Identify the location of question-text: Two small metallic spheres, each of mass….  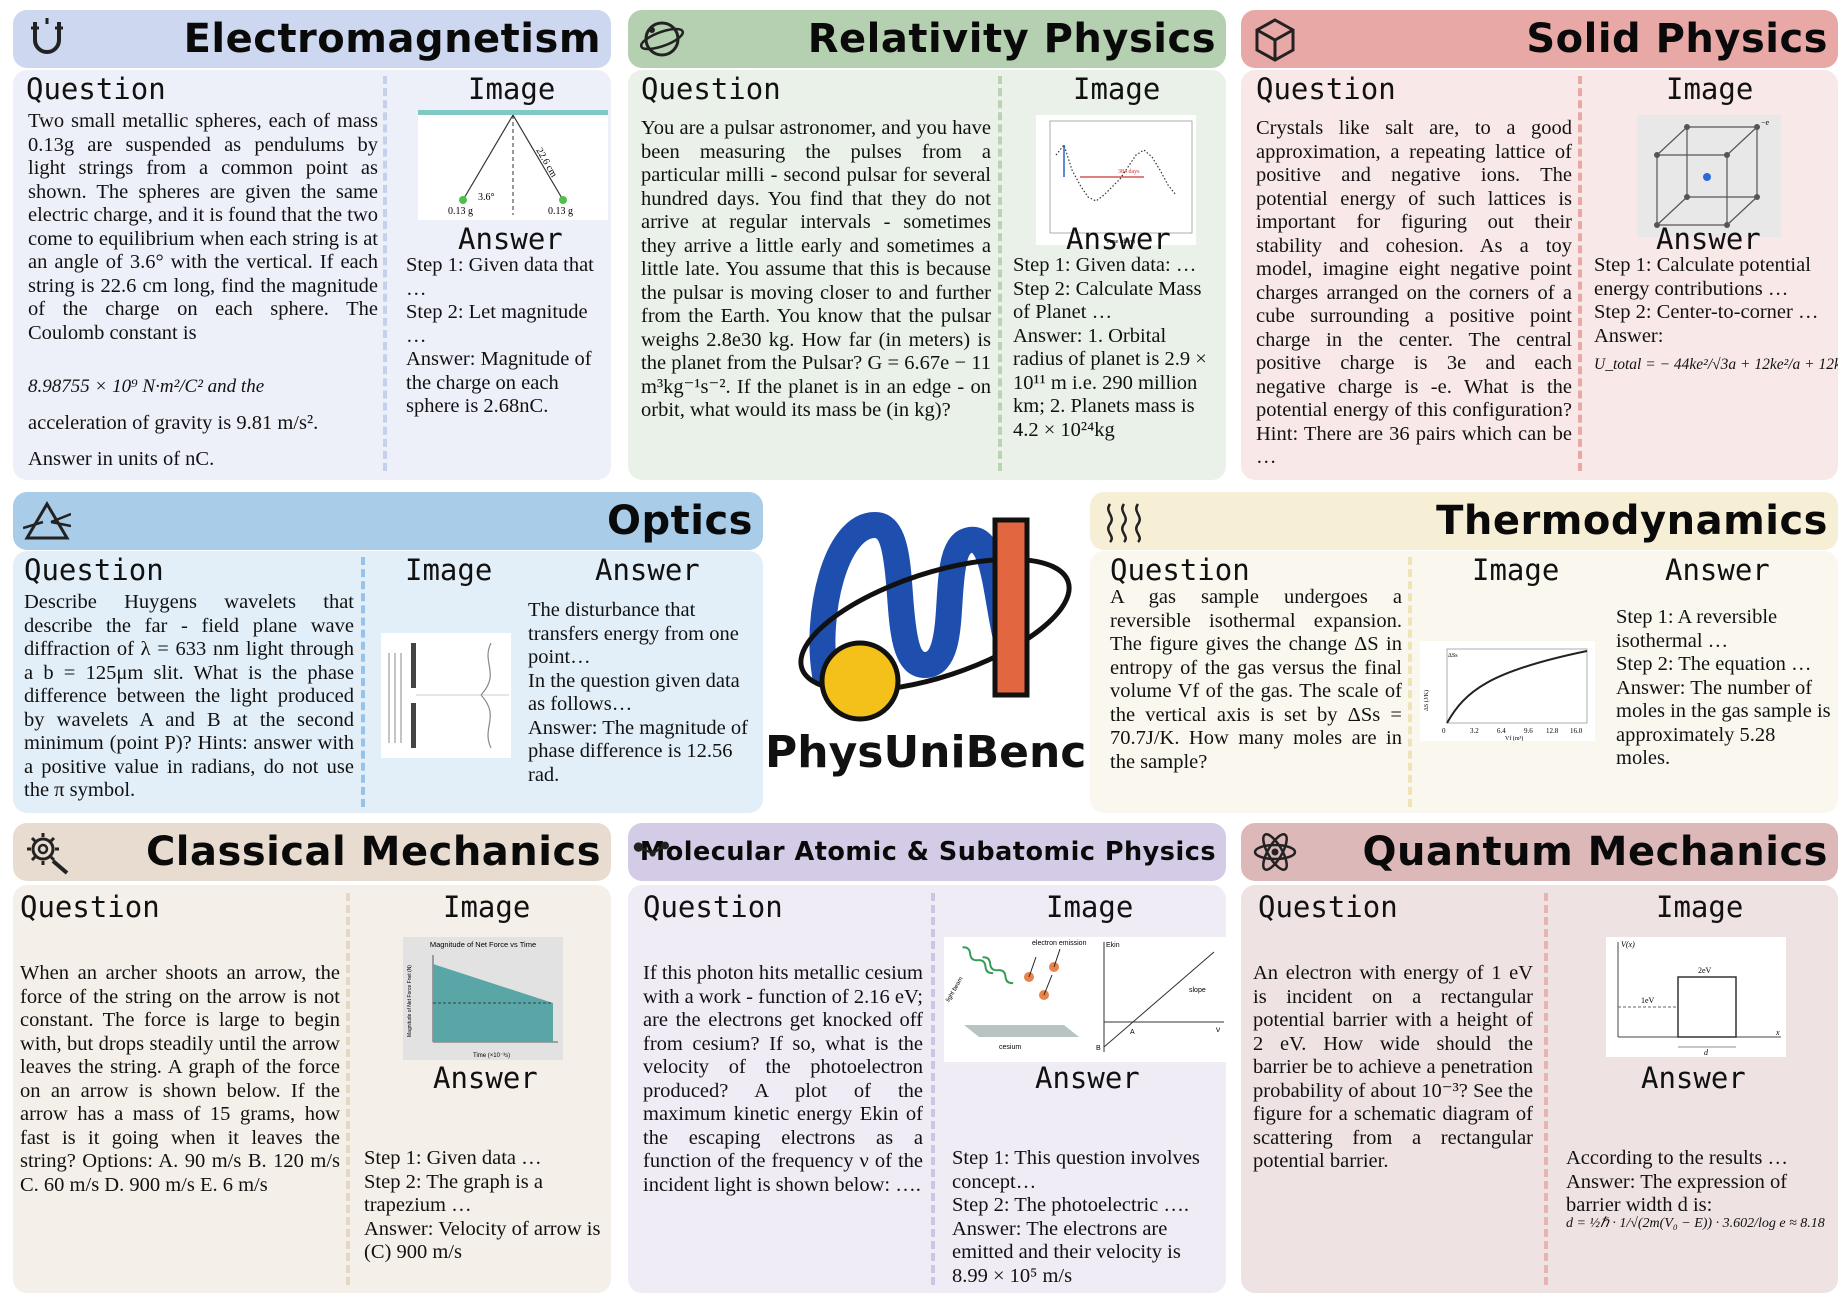
(203, 227).